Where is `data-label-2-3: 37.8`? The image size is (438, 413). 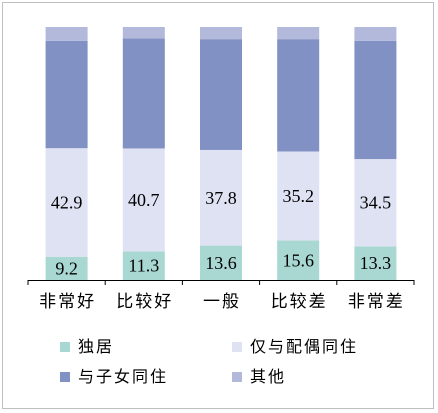
data-label-2-3: 37.8 is located at coordinates (221, 198).